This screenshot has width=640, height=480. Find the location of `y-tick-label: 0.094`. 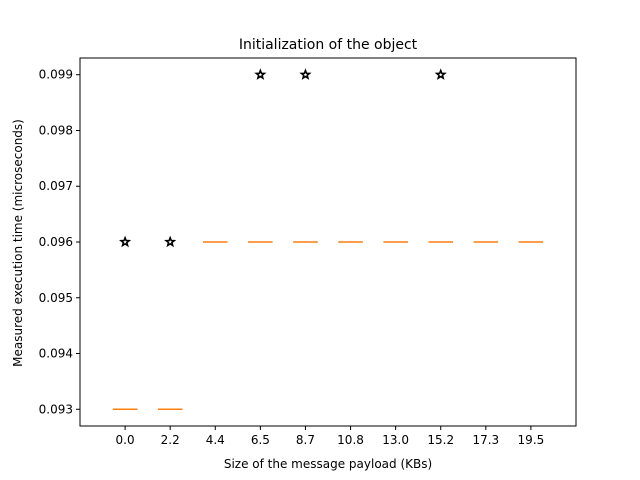

y-tick-label: 0.094 is located at coordinates (56, 354).